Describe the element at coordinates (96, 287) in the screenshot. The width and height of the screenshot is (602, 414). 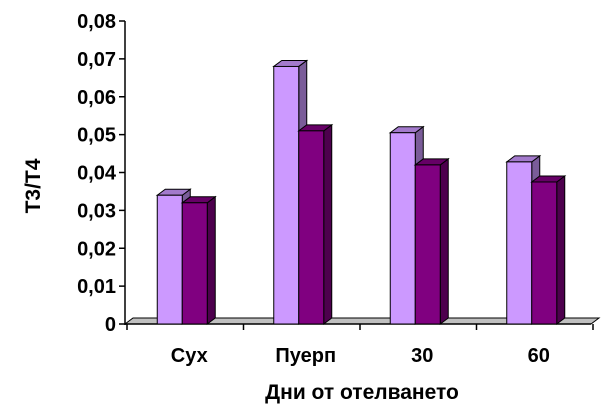
I see `y-tick-label: 0,01` at that location.